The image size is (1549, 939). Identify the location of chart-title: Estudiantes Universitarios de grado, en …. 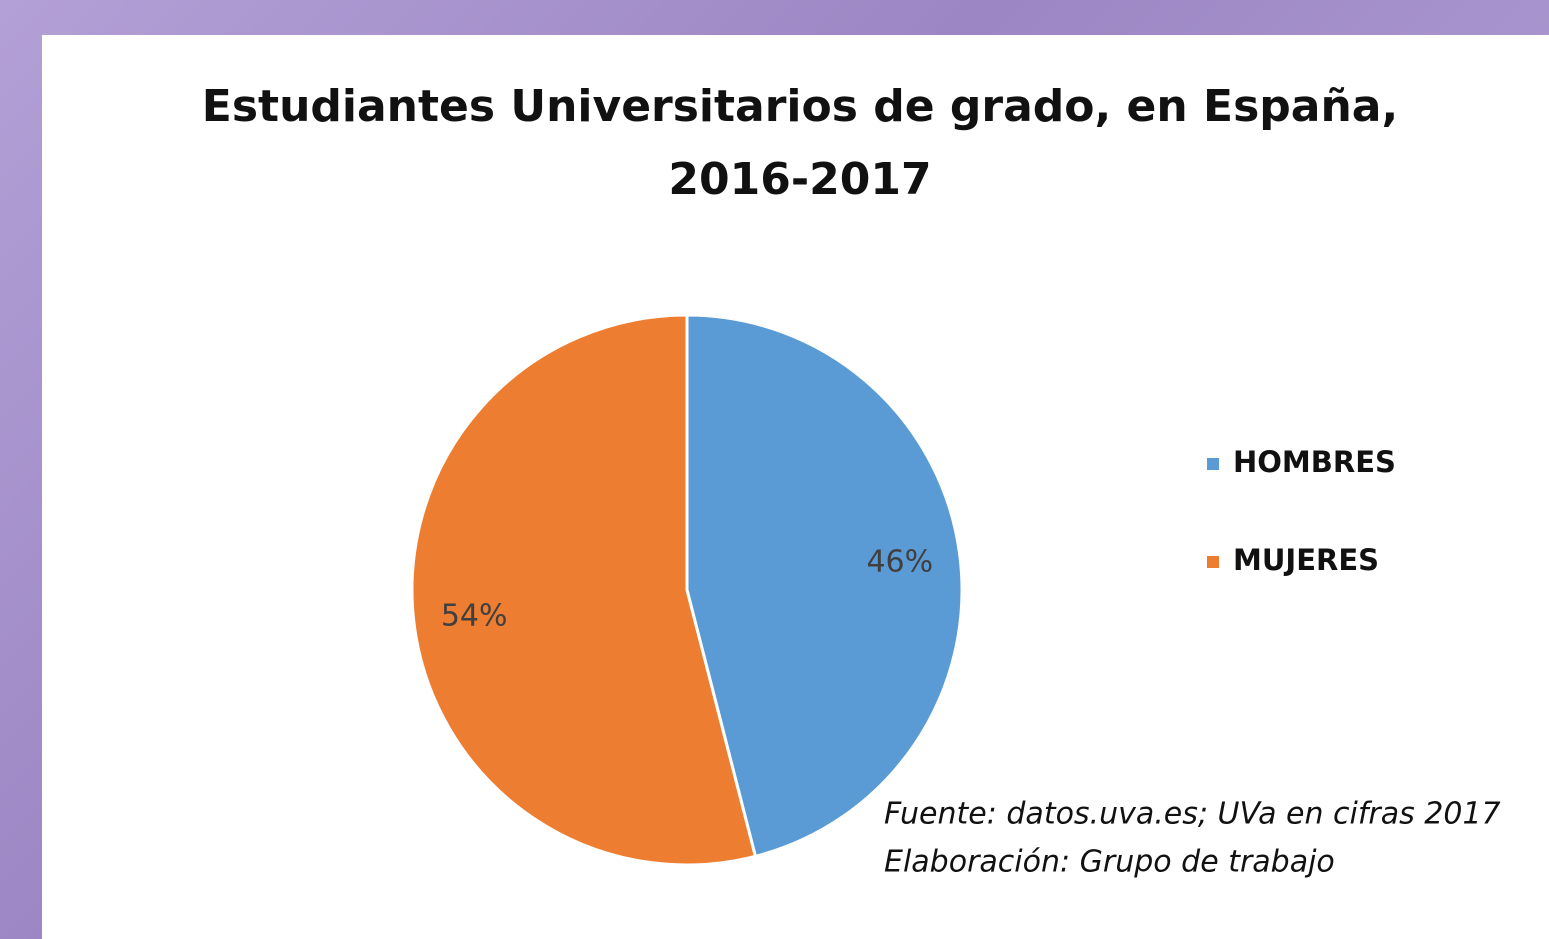
(800, 143).